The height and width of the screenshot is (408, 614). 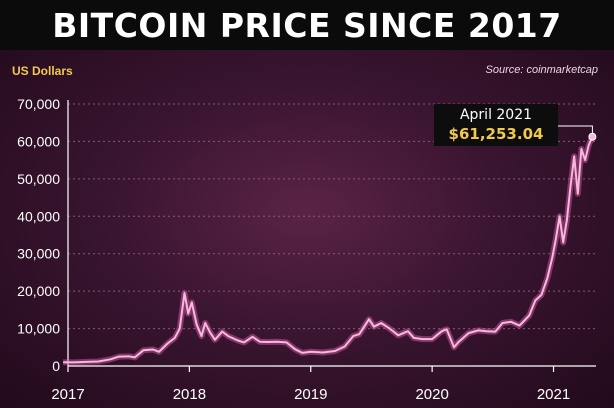 I want to click on y-tick-label: 10,000, so click(x=38, y=329).